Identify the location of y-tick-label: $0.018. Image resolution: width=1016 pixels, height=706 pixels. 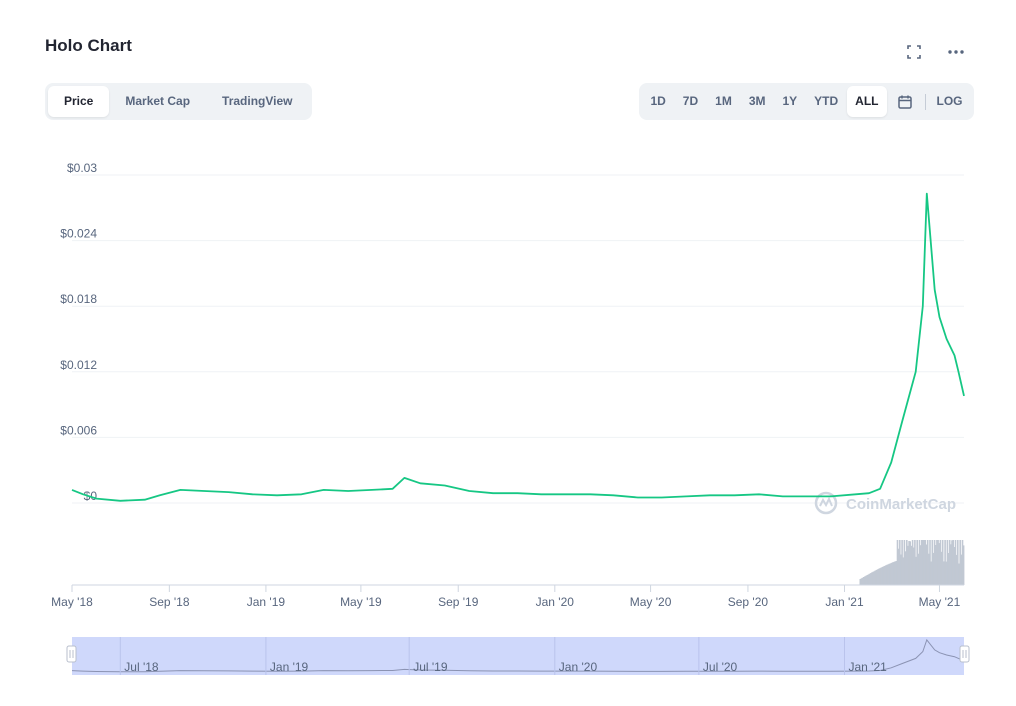
(78, 299).